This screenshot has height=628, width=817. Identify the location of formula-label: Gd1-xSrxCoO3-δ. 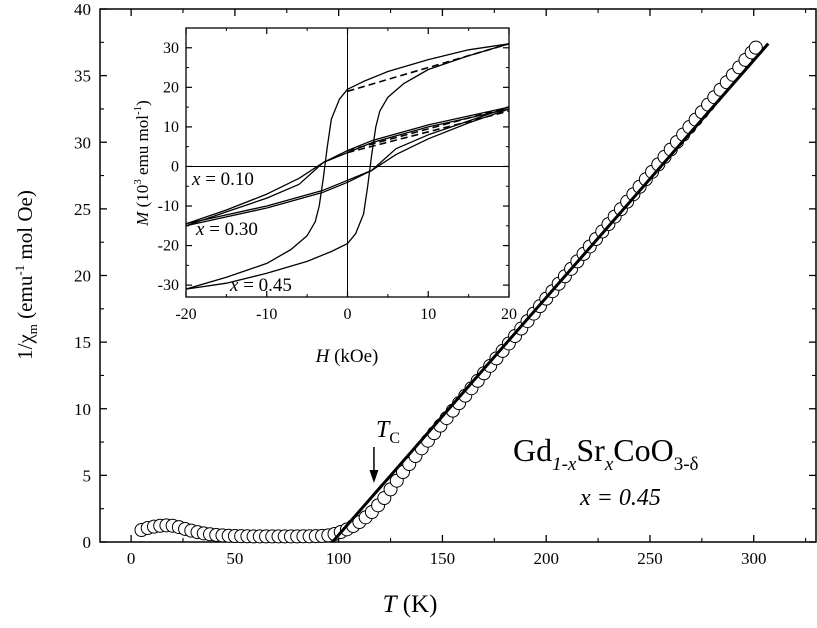
(606, 453).